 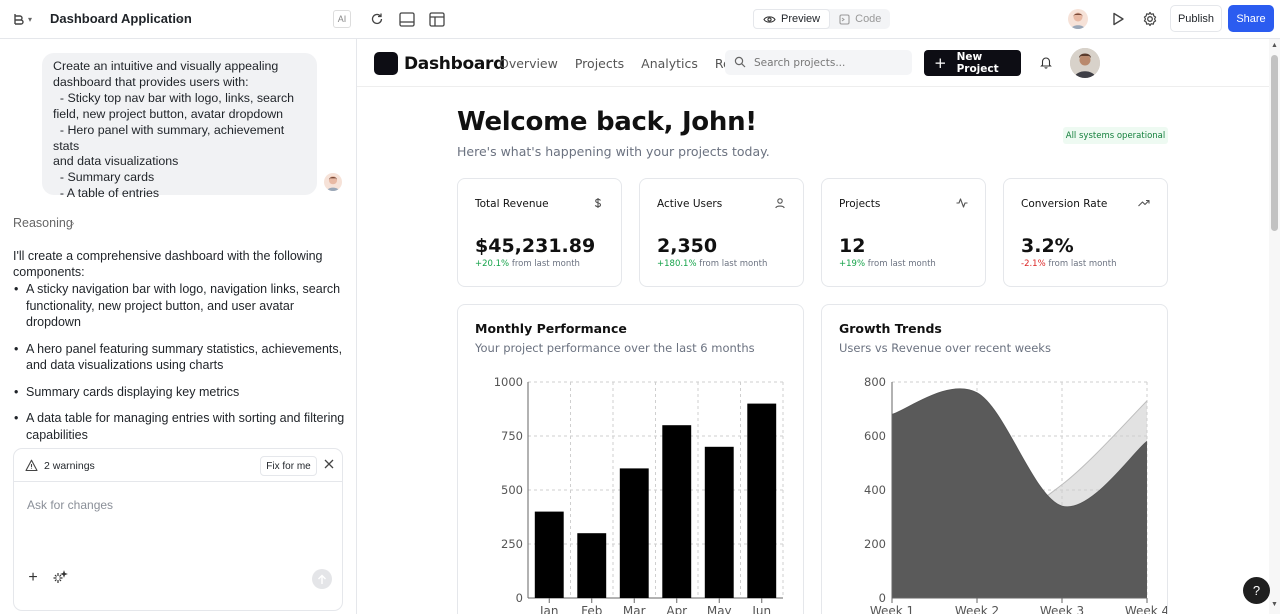 I want to click on card-value: 3.2%, so click(x=1047, y=246).